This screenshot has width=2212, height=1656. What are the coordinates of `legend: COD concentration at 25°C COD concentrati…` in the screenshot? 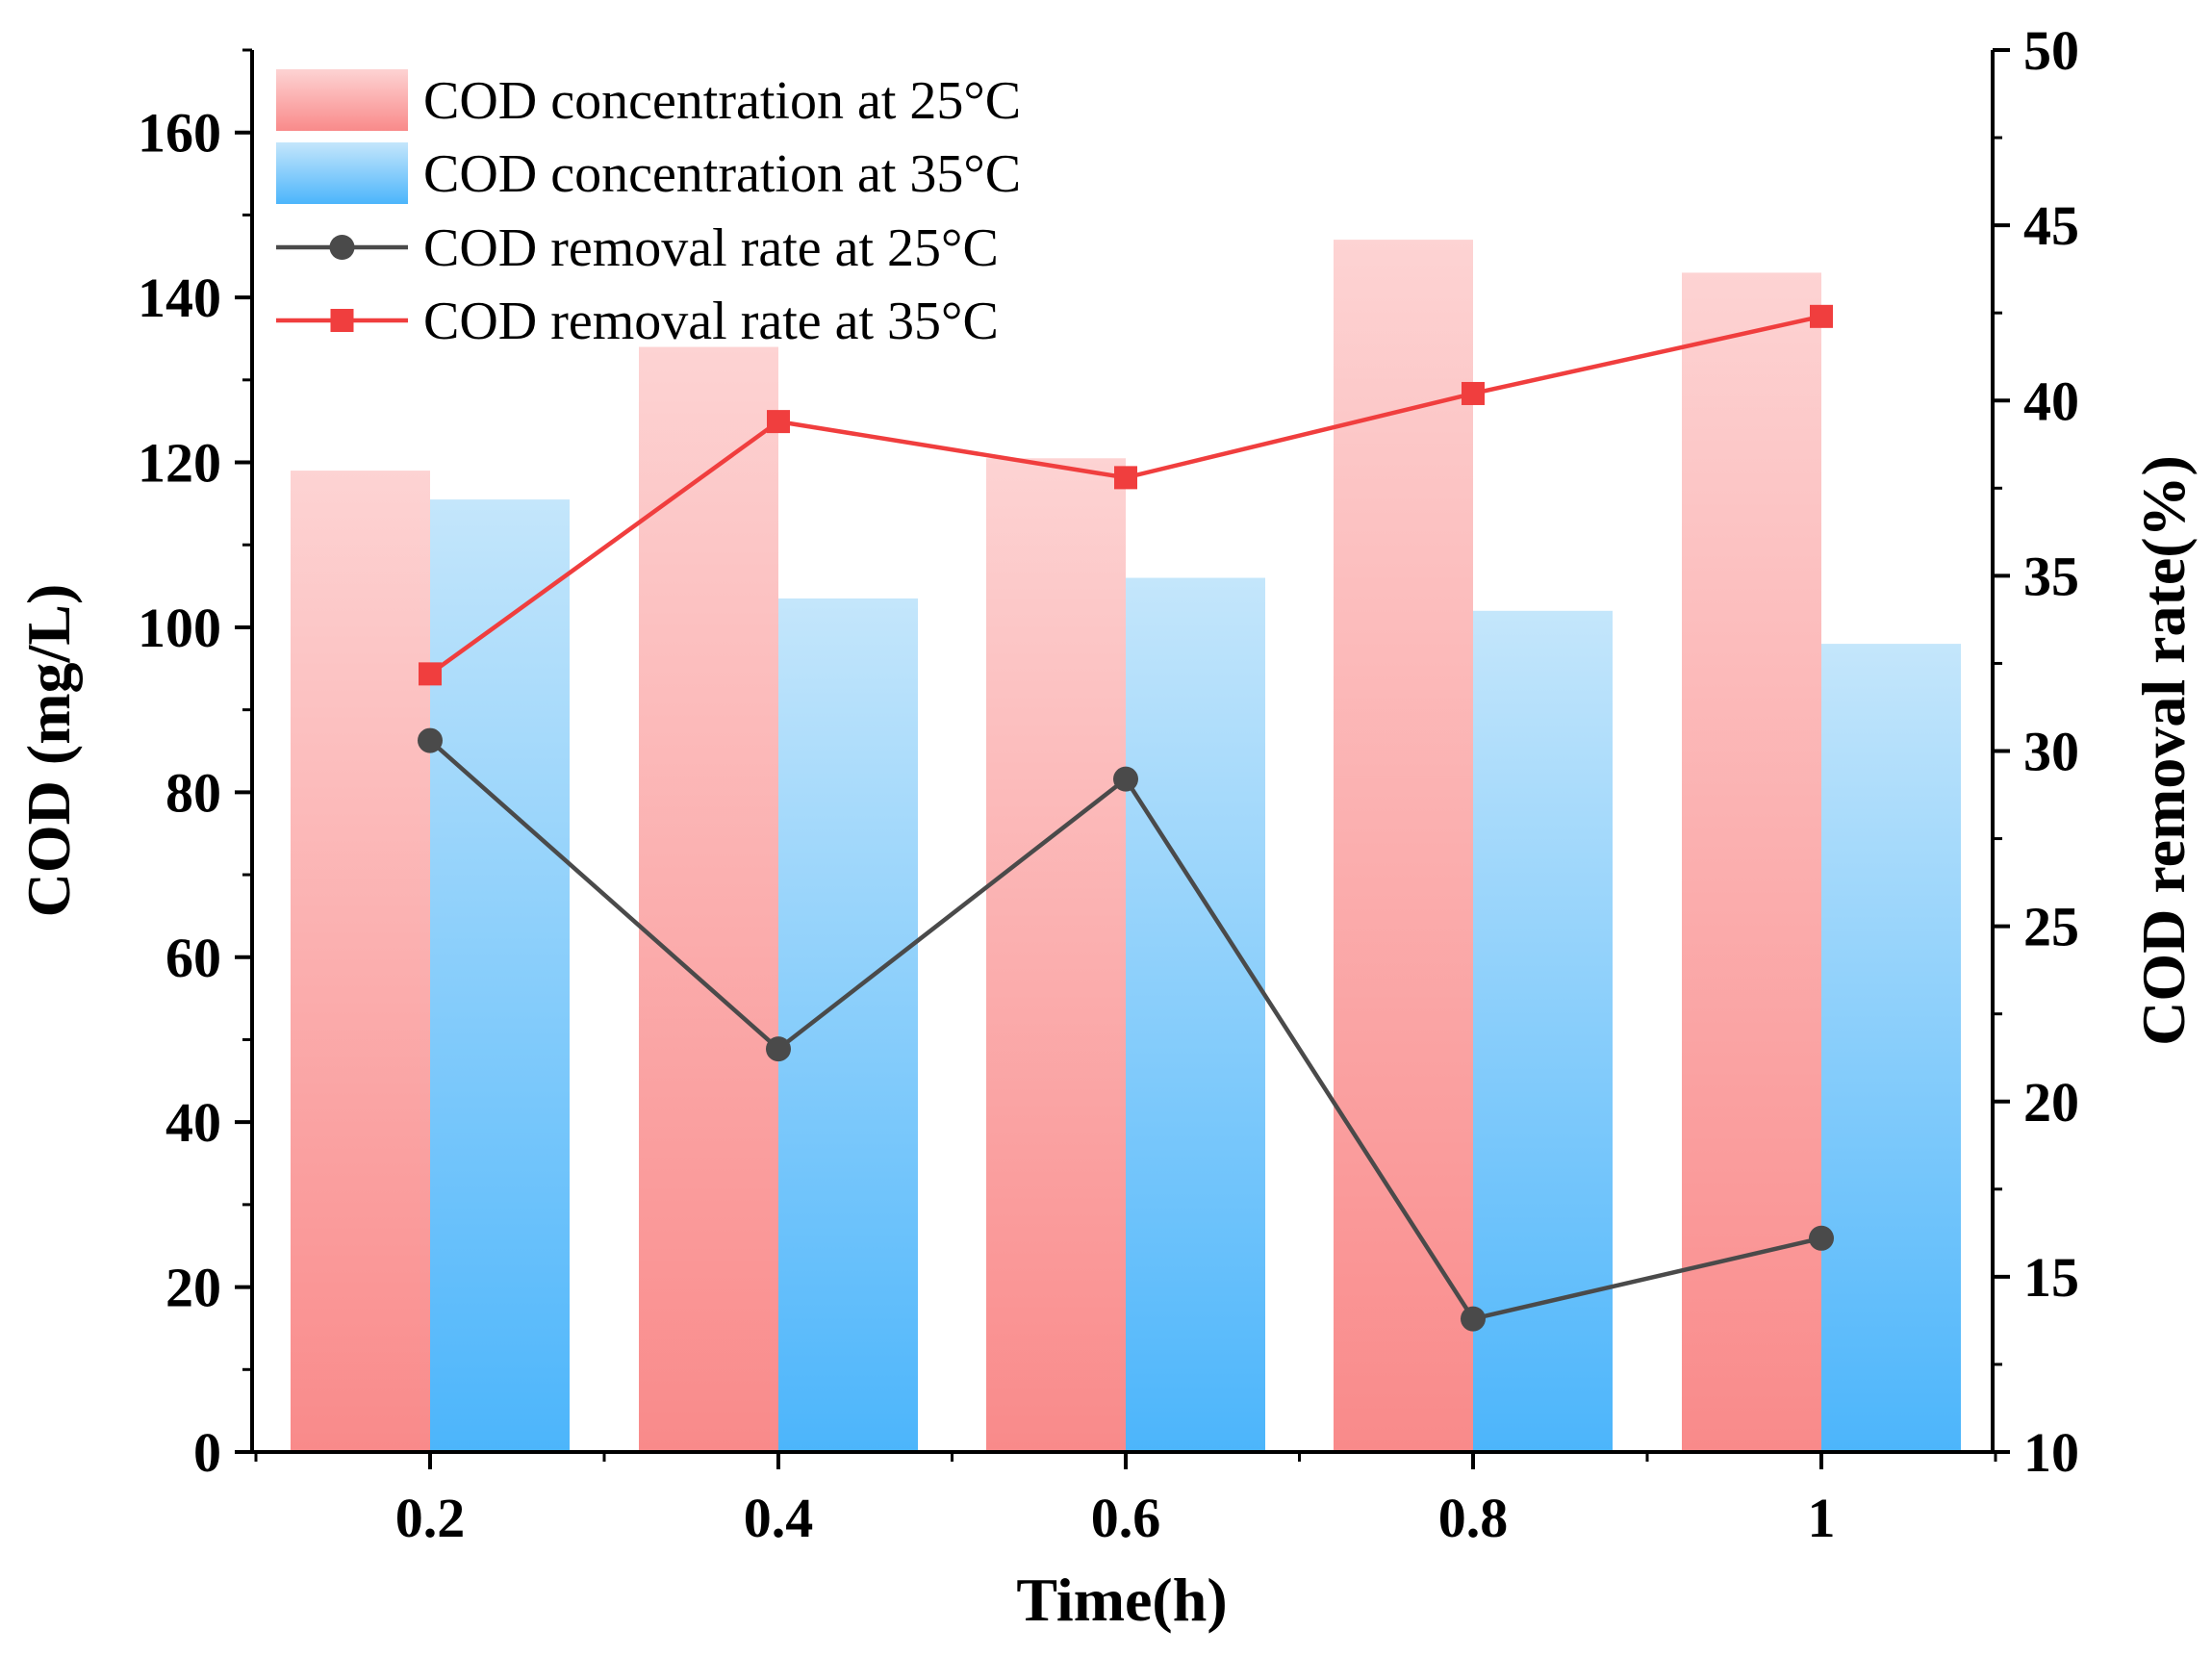 It's located at (648, 210).